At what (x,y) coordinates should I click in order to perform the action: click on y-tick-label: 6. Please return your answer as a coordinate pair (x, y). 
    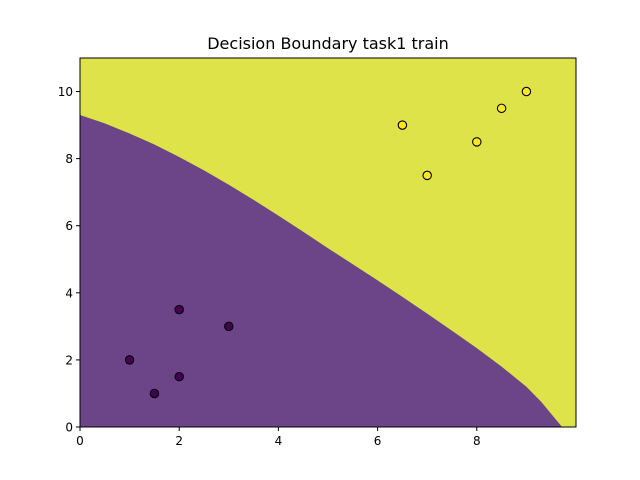
    Looking at the image, I should click on (69, 226).